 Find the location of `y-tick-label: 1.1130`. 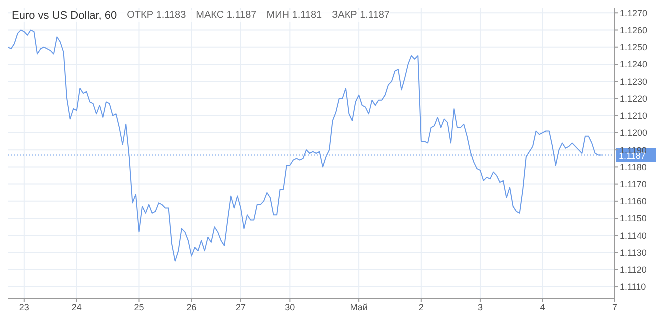

y-tick-label: 1.1130 is located at coordinates (633, 253).